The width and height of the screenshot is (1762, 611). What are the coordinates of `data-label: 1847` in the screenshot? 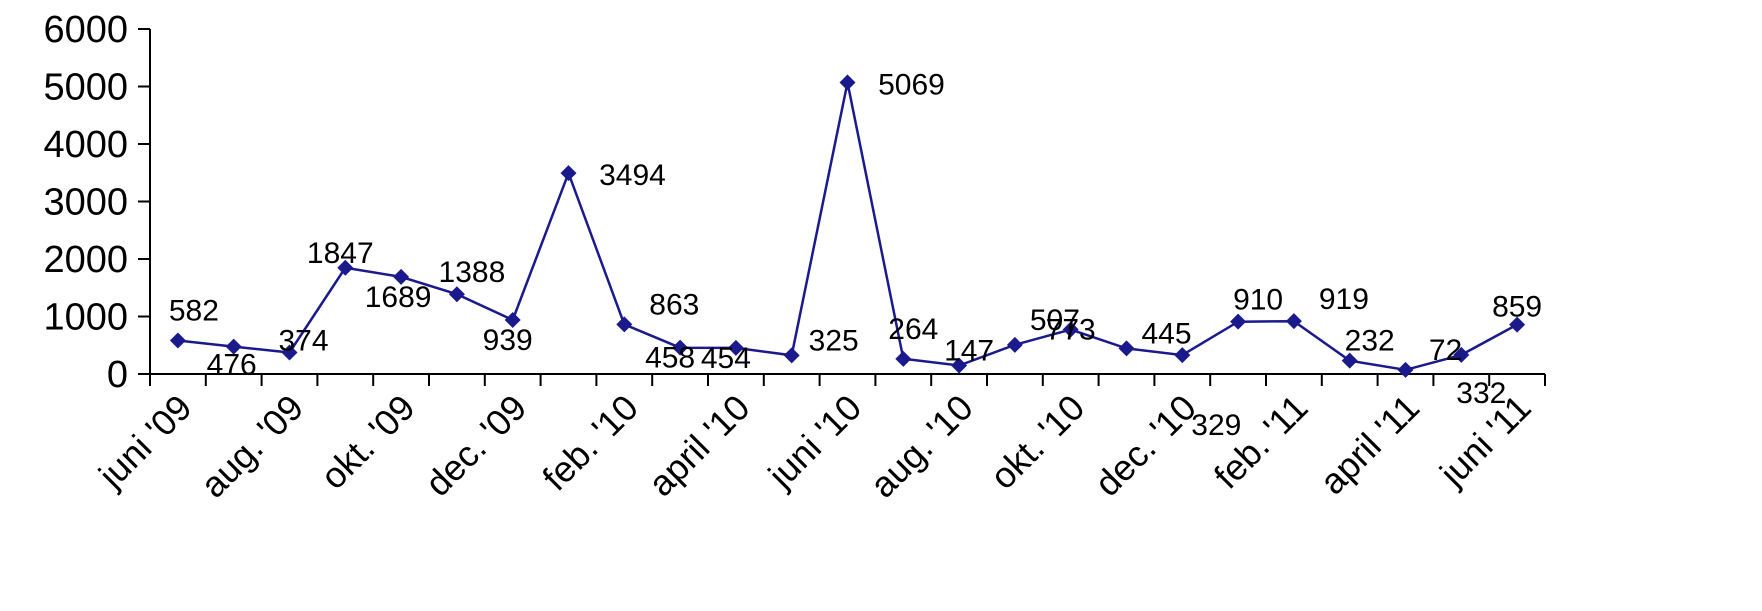 It's located at (340, 253).